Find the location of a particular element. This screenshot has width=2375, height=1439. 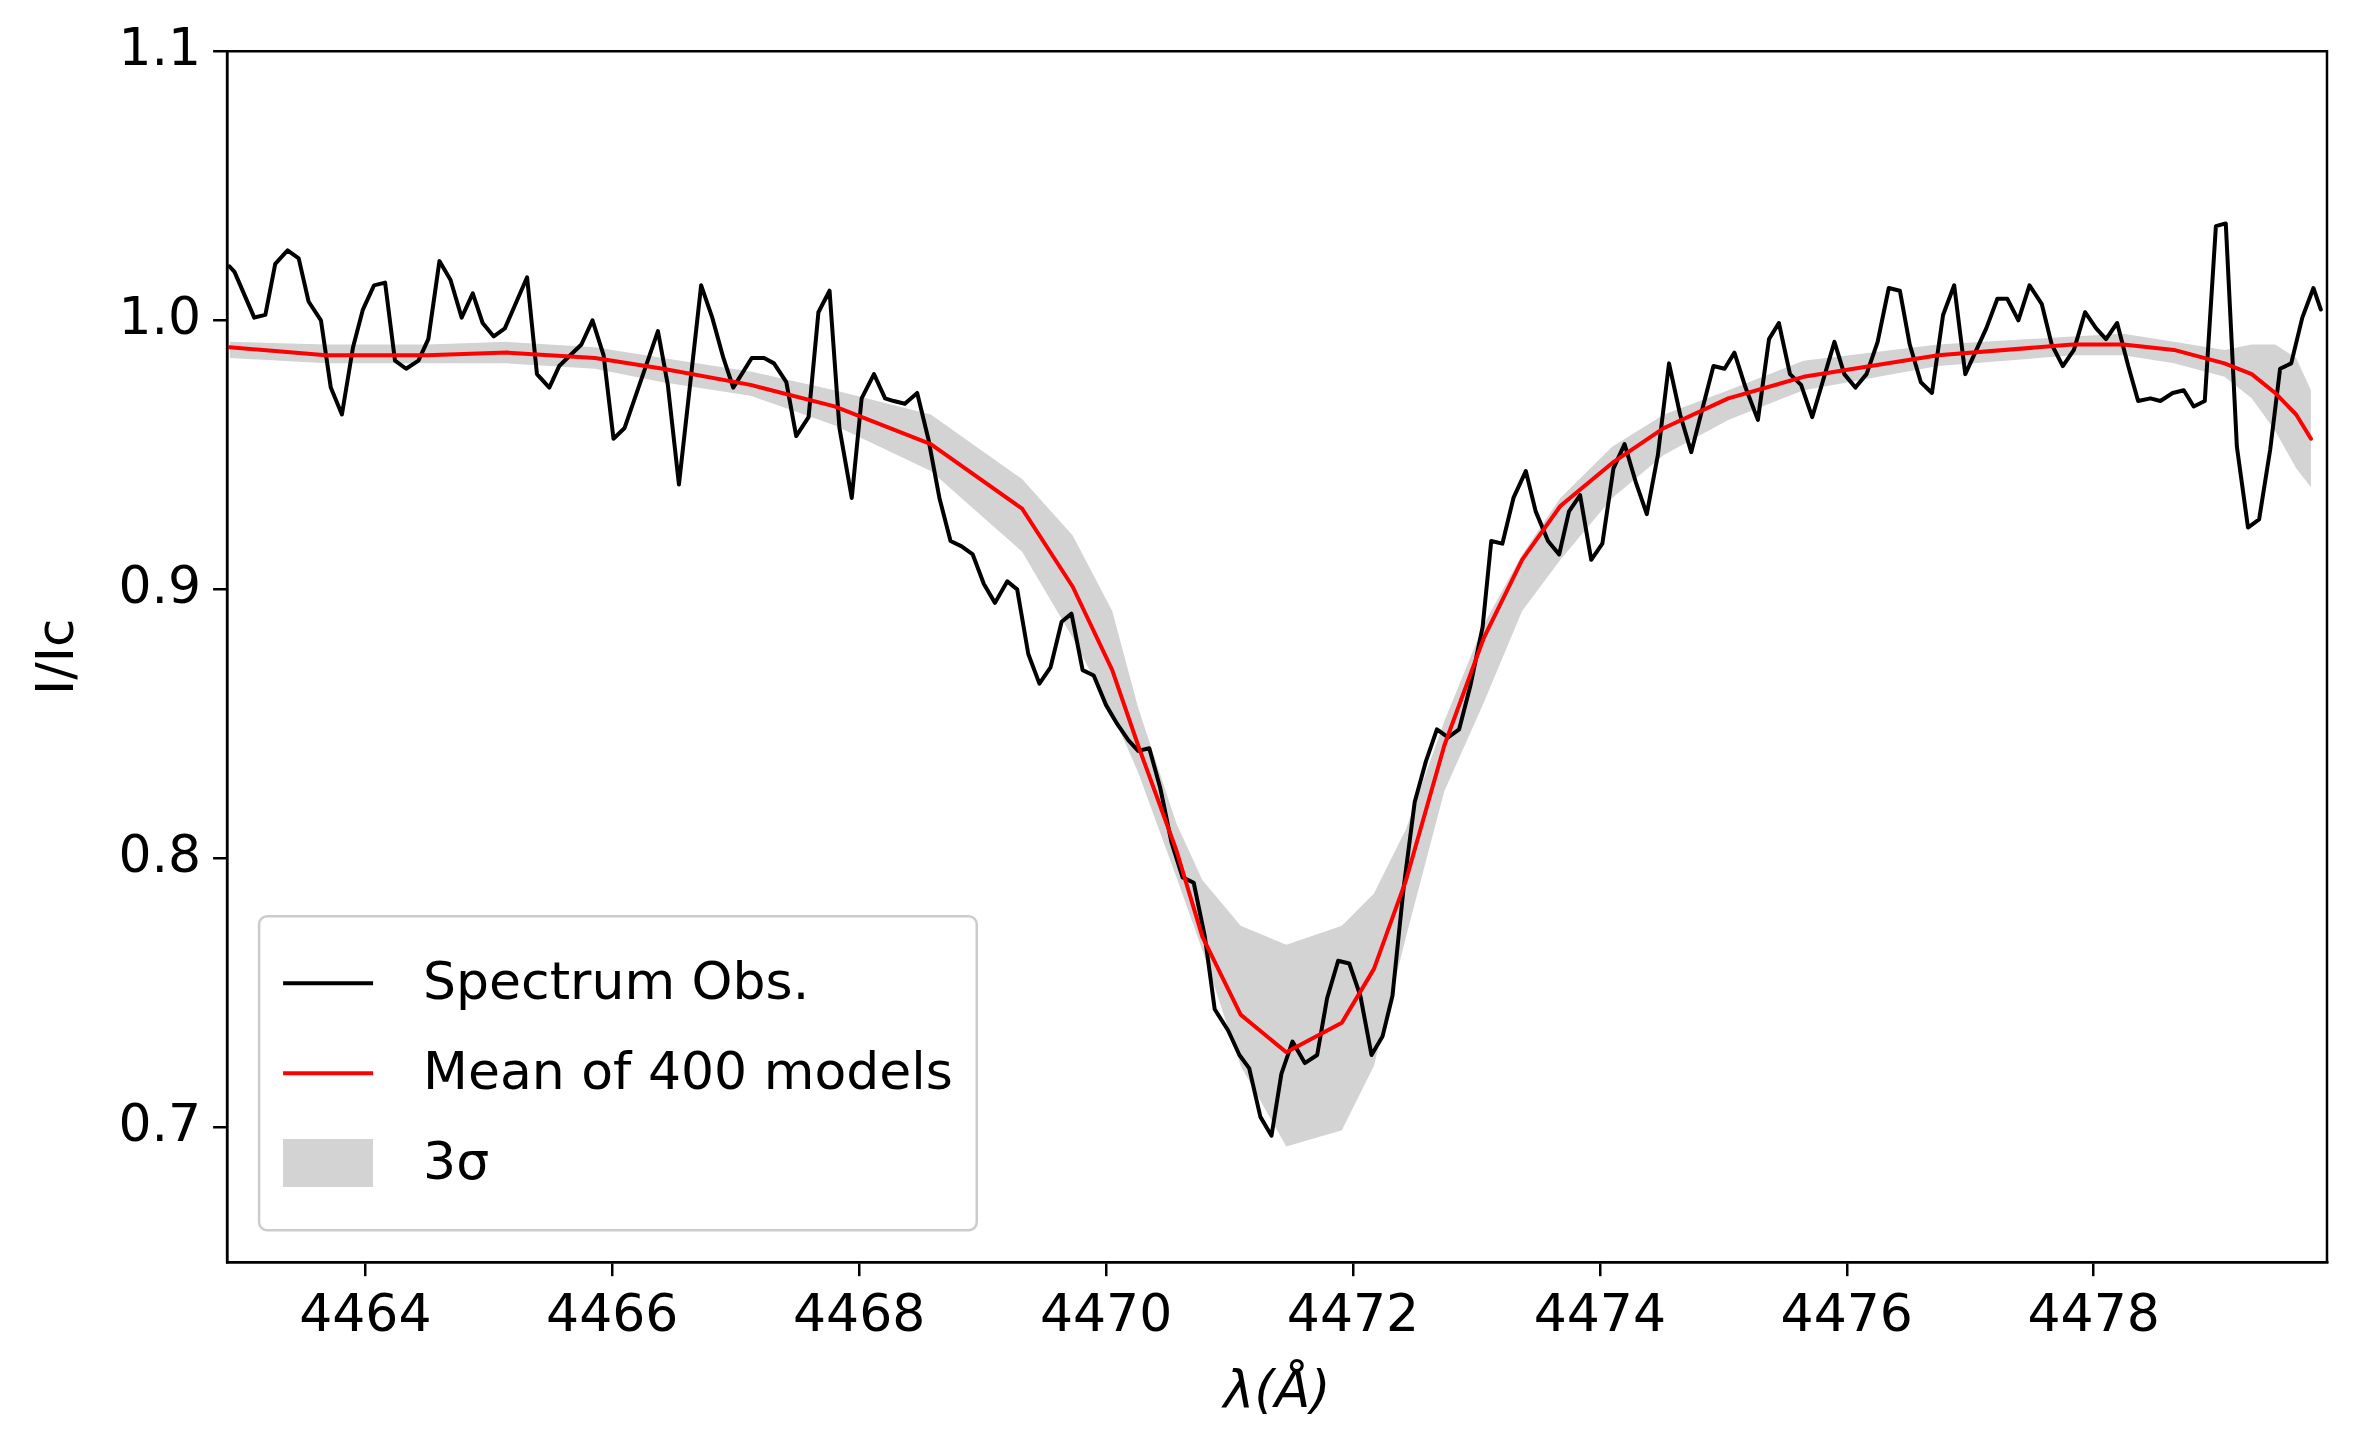

y-tick-label: 0.7 is located at coordinates (160, 1123).